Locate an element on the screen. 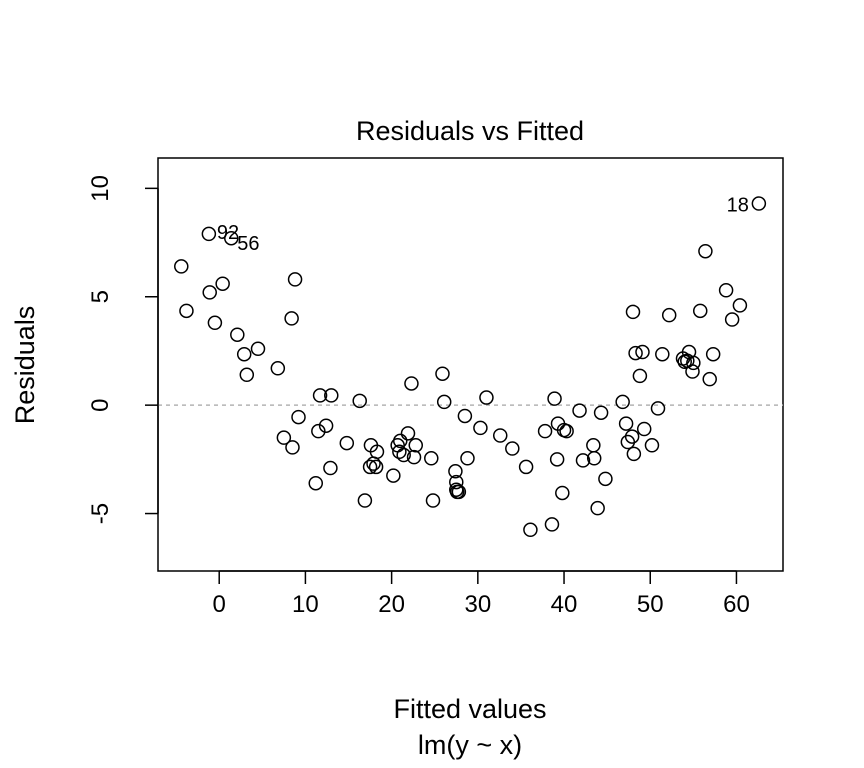 The image size is (864, 768). chart-title: Residuals vs Fitted is located at coordinates (470, 131).